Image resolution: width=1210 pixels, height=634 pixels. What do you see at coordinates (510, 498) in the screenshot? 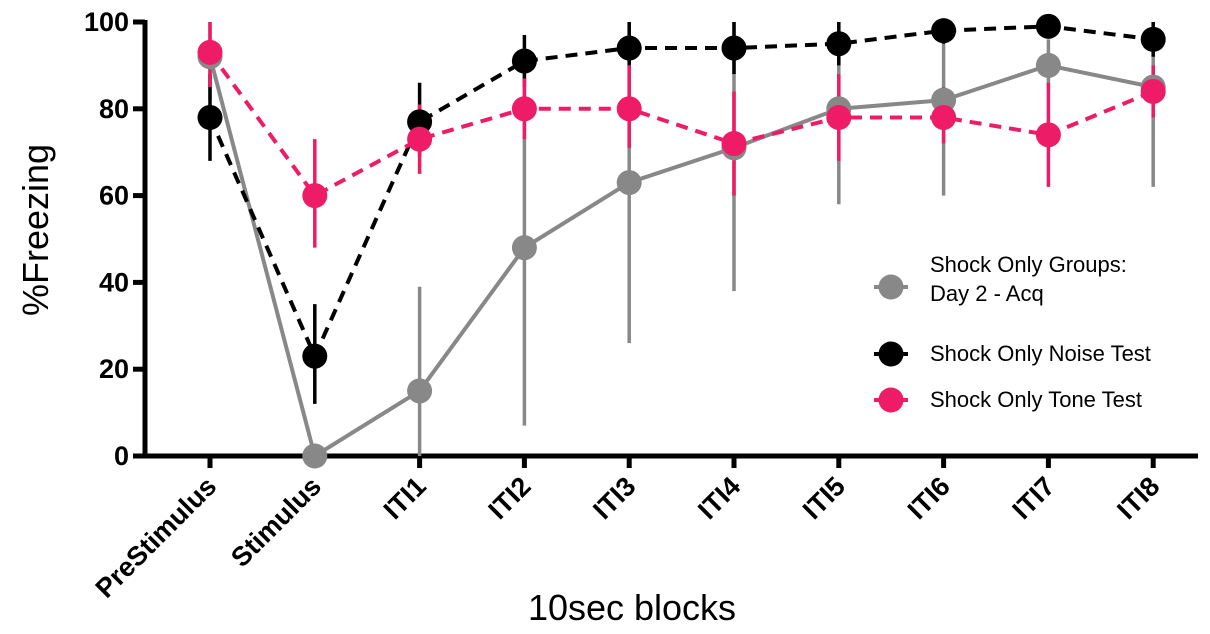
I see `x-tick-label: ITI2` at bounding box center [510, 498].